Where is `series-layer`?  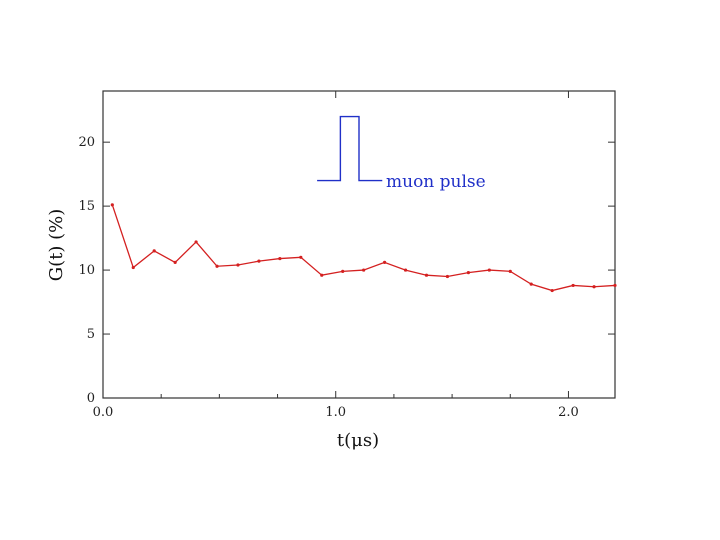 series-layer is located at coordinates (363, 248).